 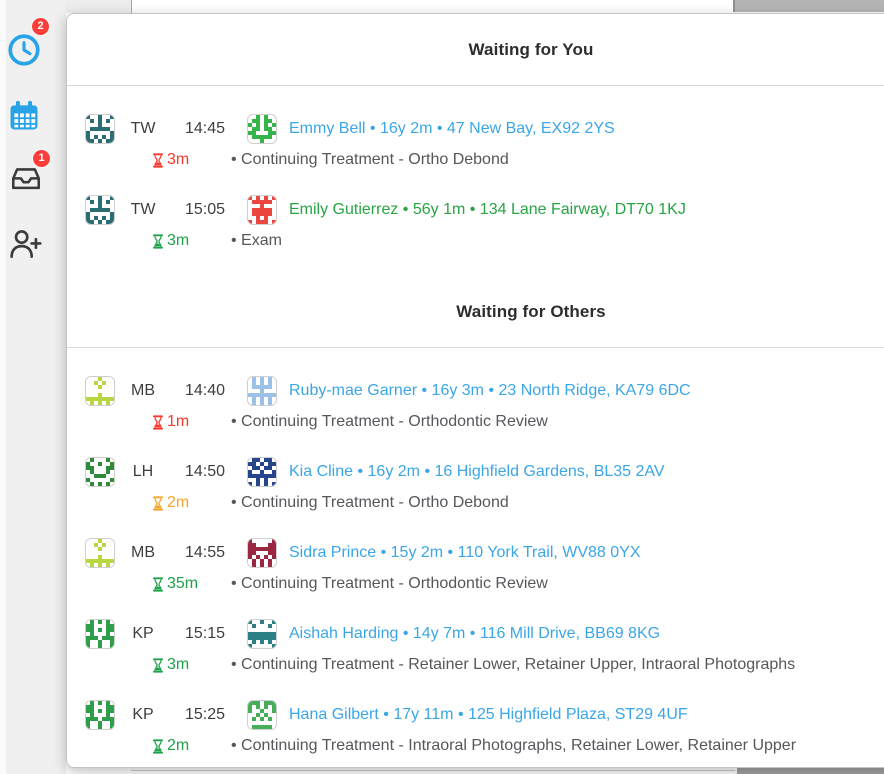 What do you see at coordinates (205, 633) in the screenshot?
I see `appointment-time: 15:15` at bounding box center [205, 633].